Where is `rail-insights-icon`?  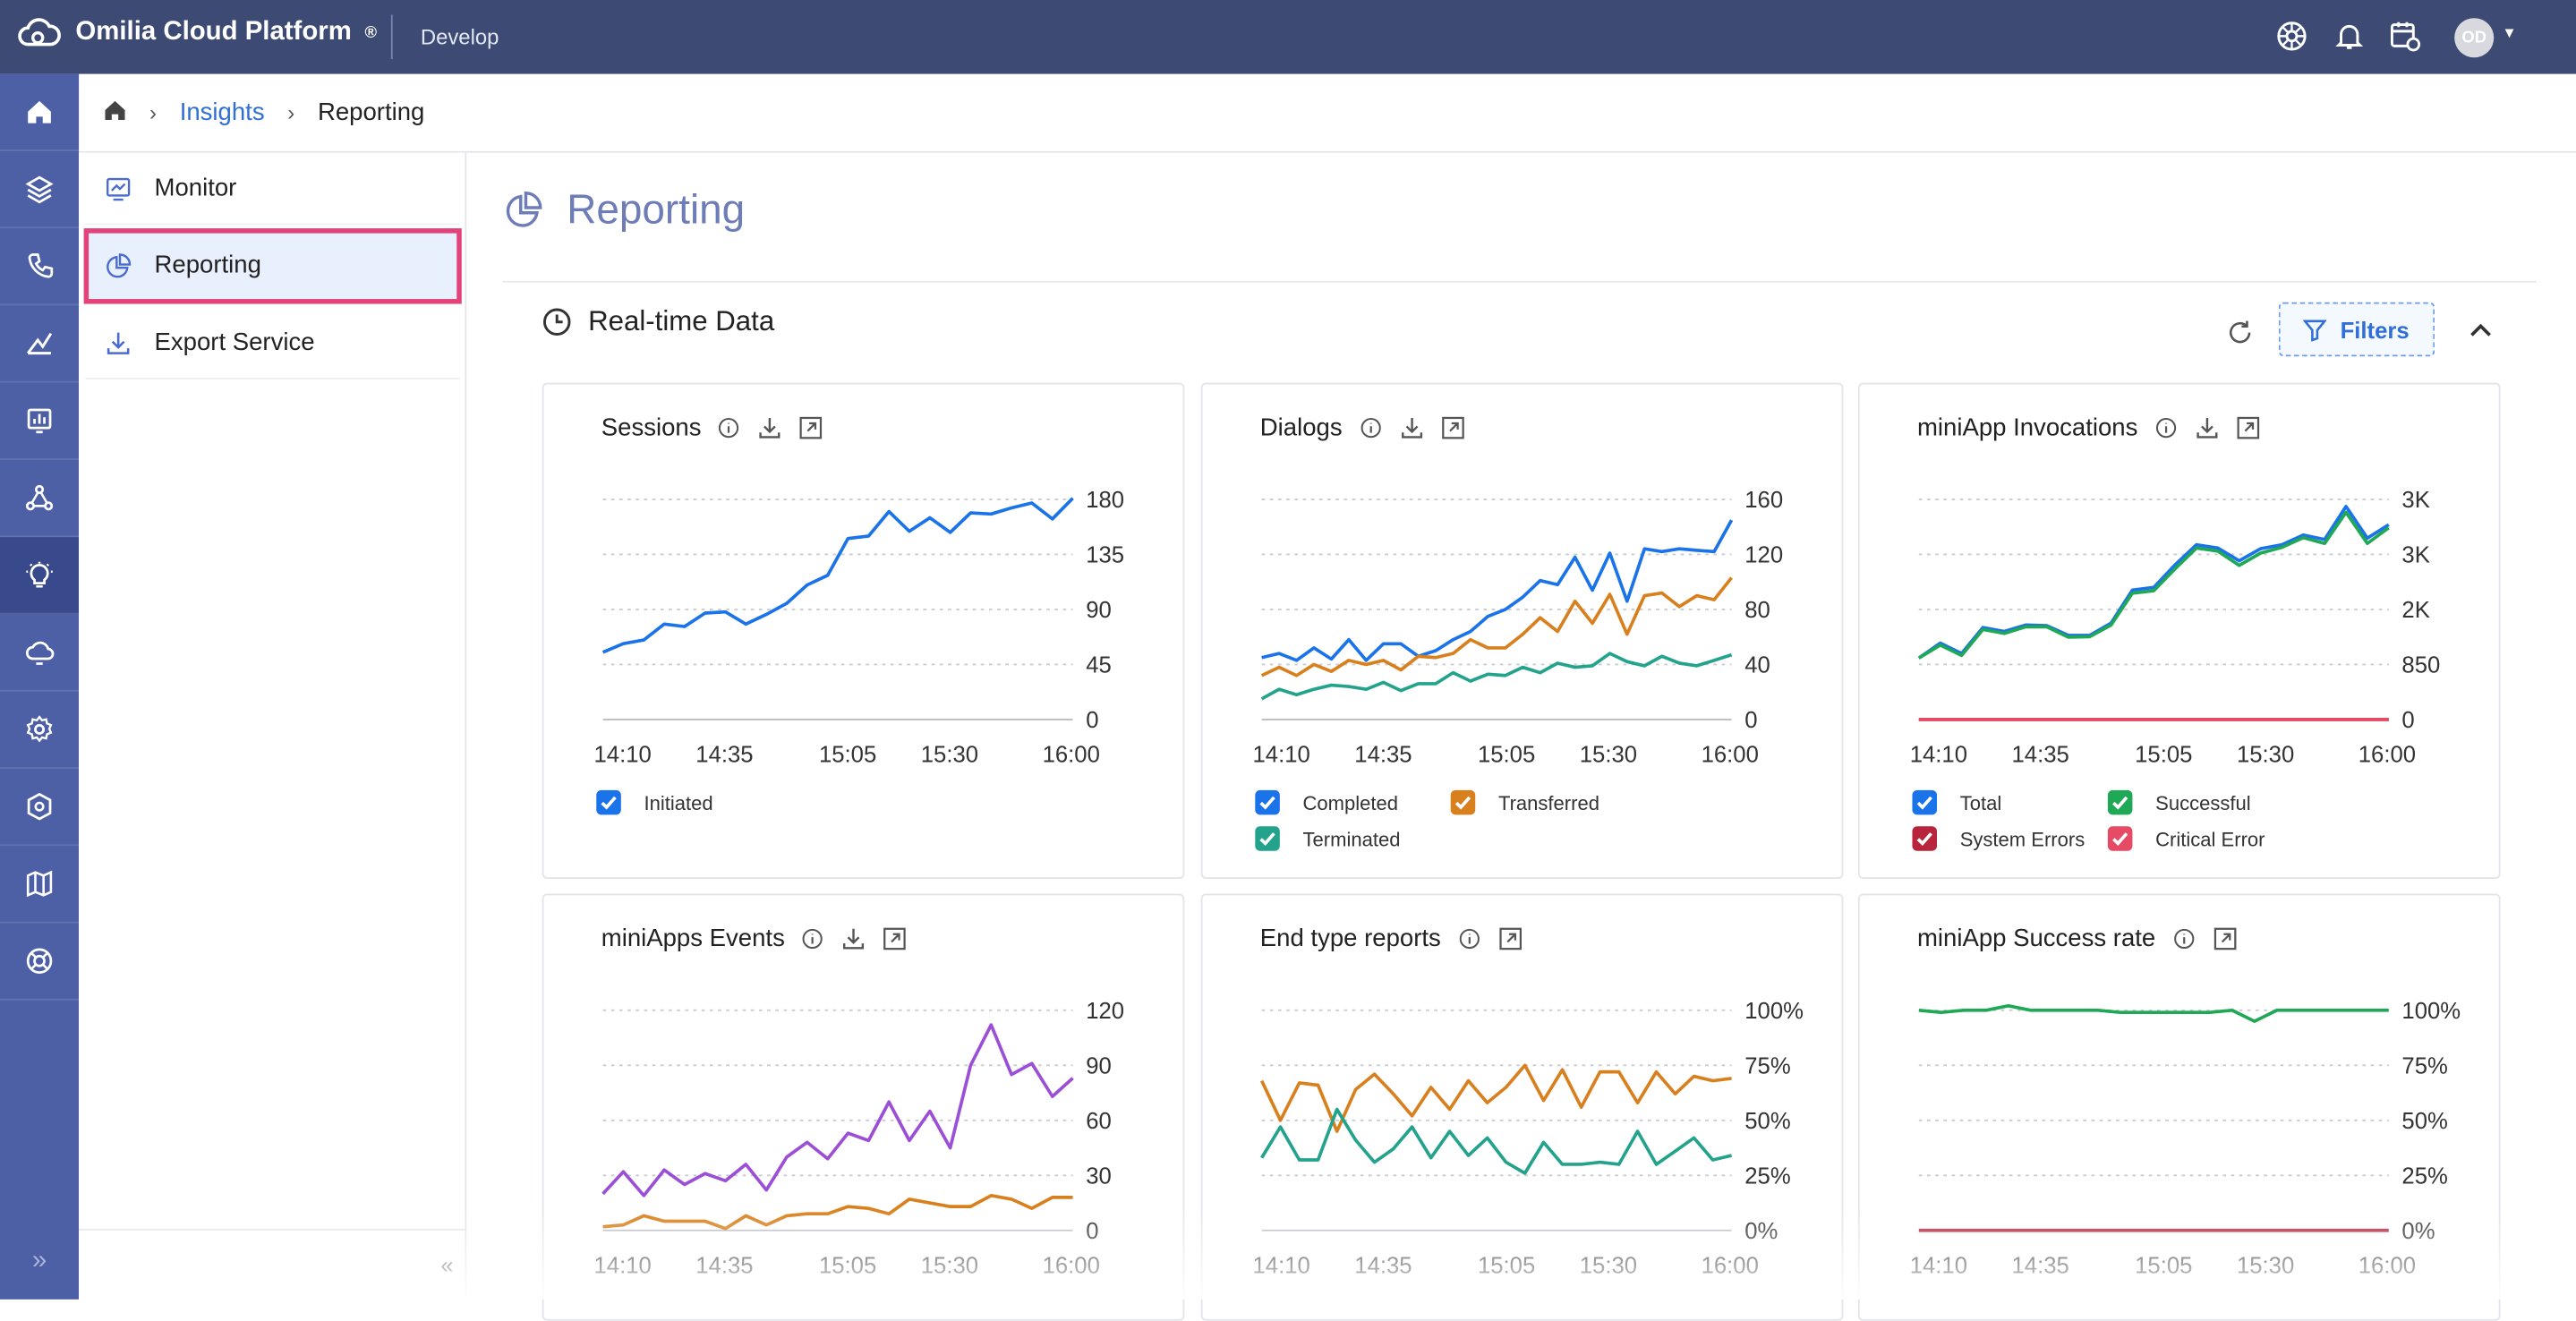 rail-insights-icon is located at coordinates (40, 576).